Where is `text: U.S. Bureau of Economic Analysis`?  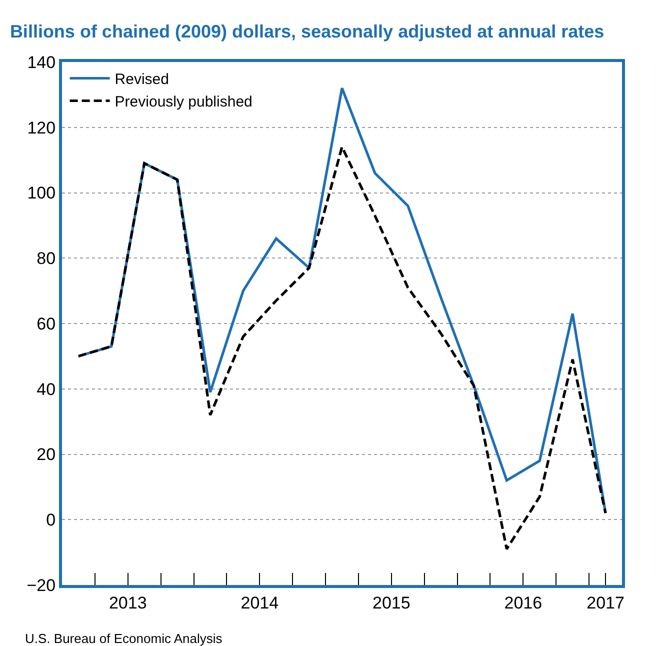
text: U.S. Bureau of Economic Analysis is located at coordinates (124, 638).